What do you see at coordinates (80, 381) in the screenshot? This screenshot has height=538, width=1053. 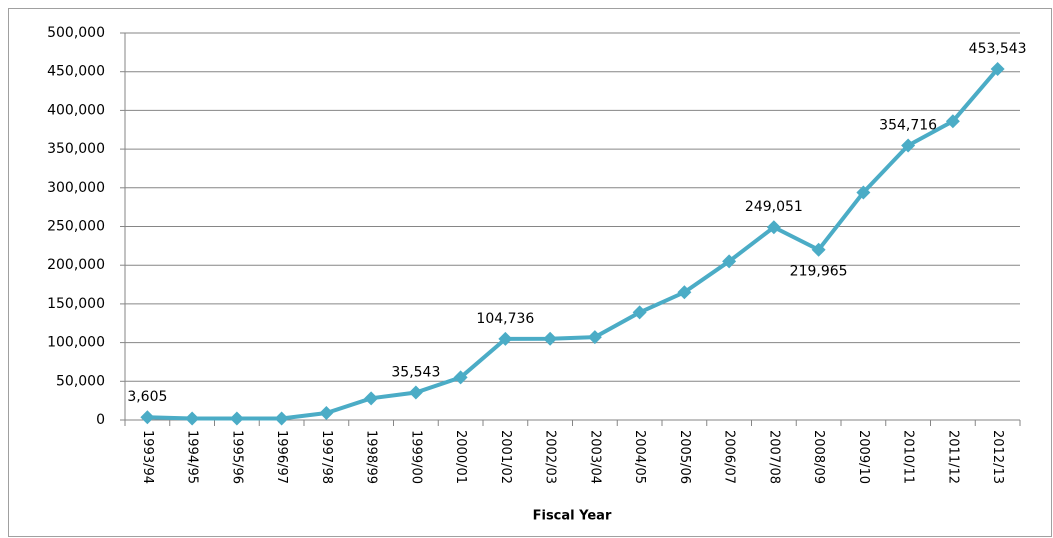 I see `y-tick-label: 50,000` at bounding box center [80, 381].